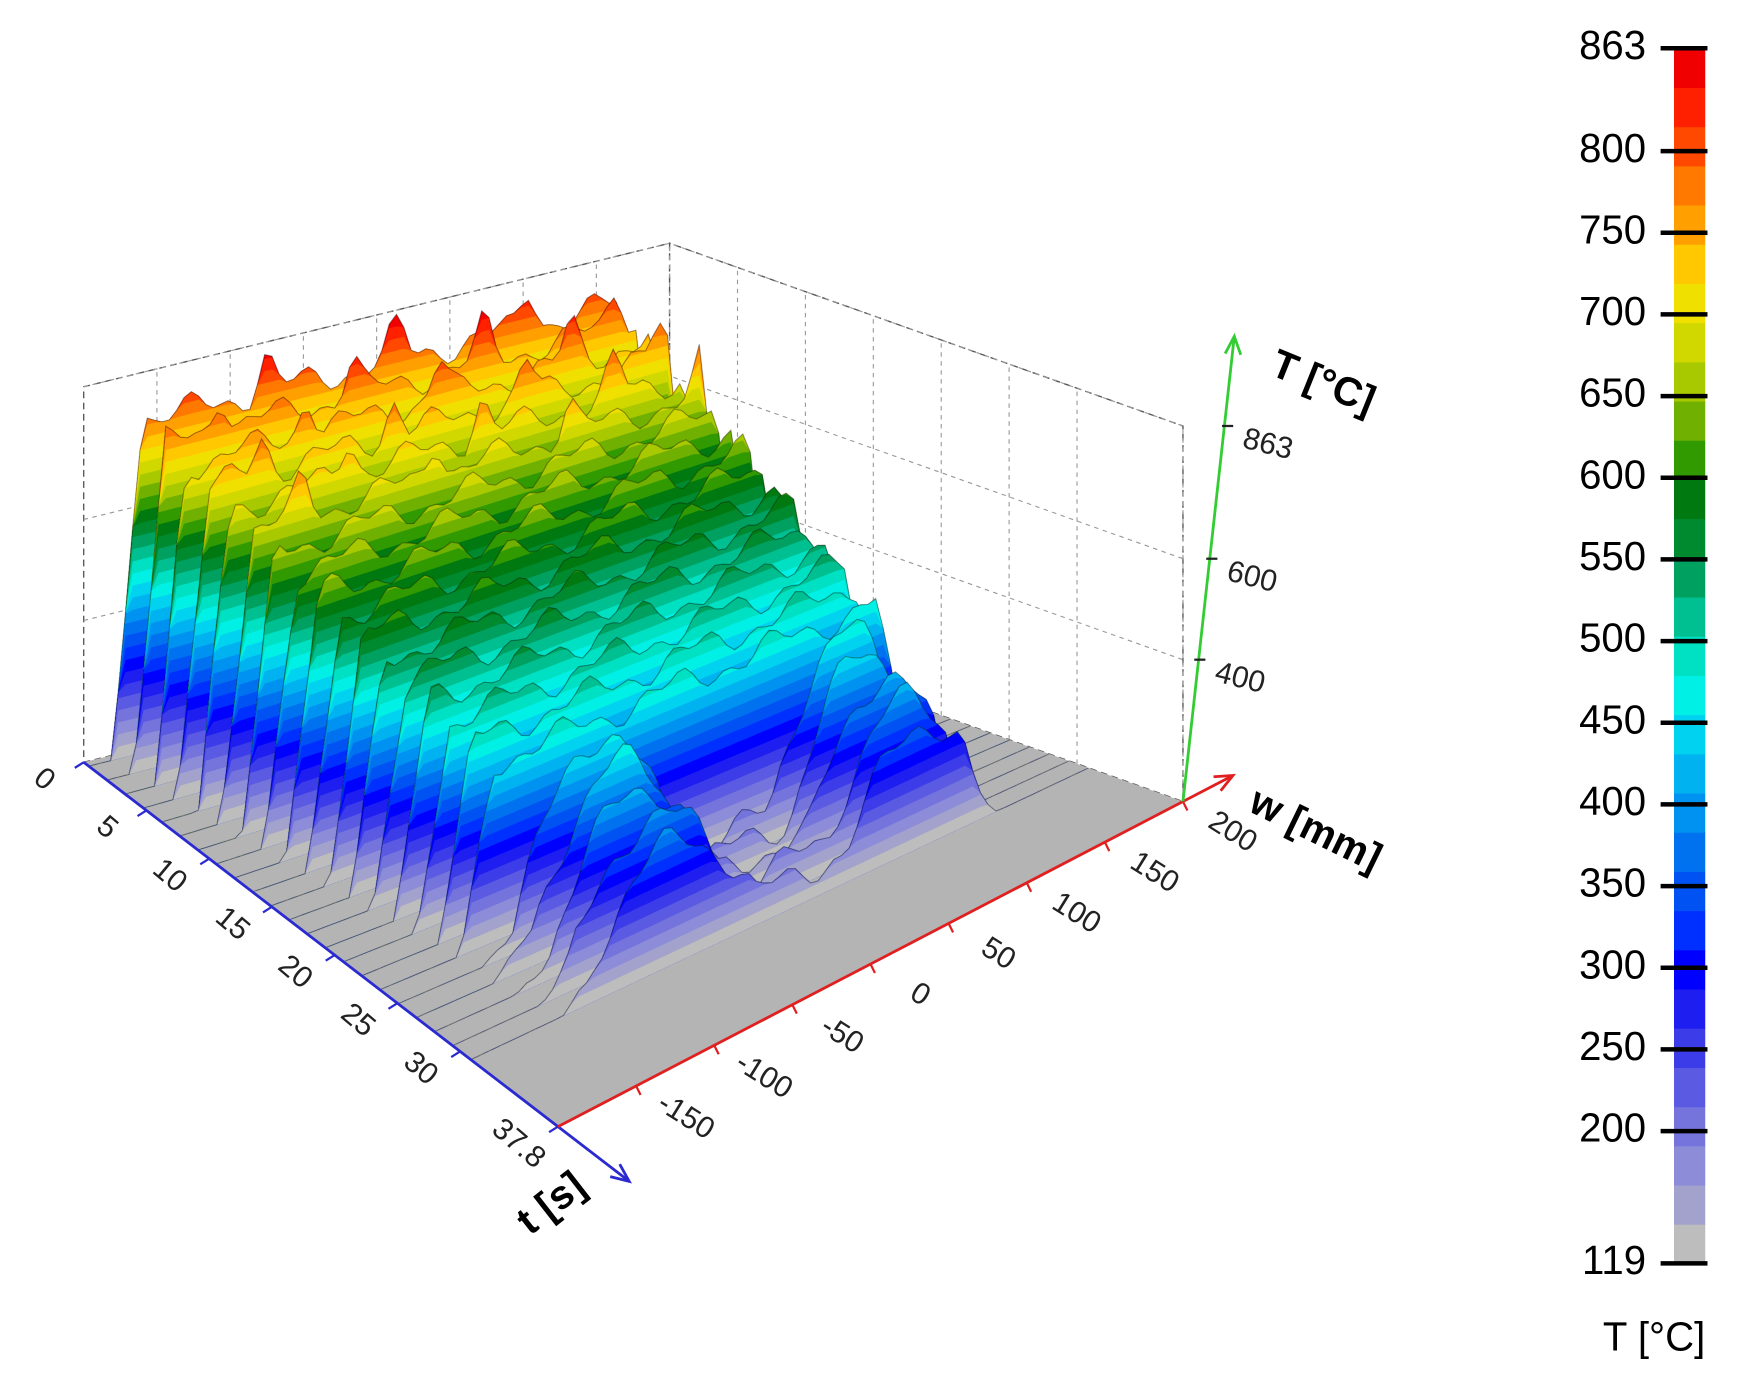  What do you see at coordinates (1252, 577) in the screenshot?
I see `z-tick-label: 600` at bounding box center [1252, 577].